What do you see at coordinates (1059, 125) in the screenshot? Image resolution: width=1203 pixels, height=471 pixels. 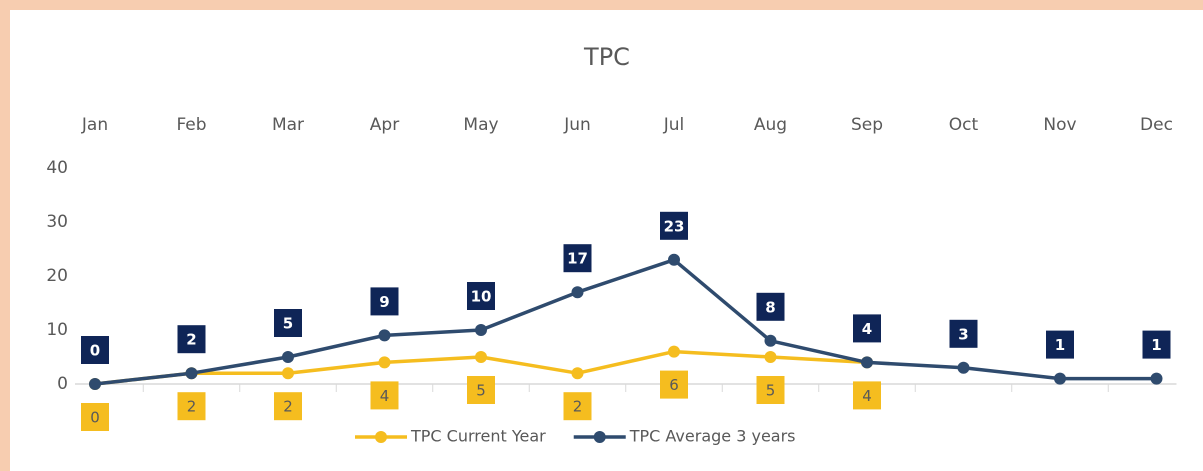 I see `x-tick-label: Nov` at bounding box center [1059, 125].